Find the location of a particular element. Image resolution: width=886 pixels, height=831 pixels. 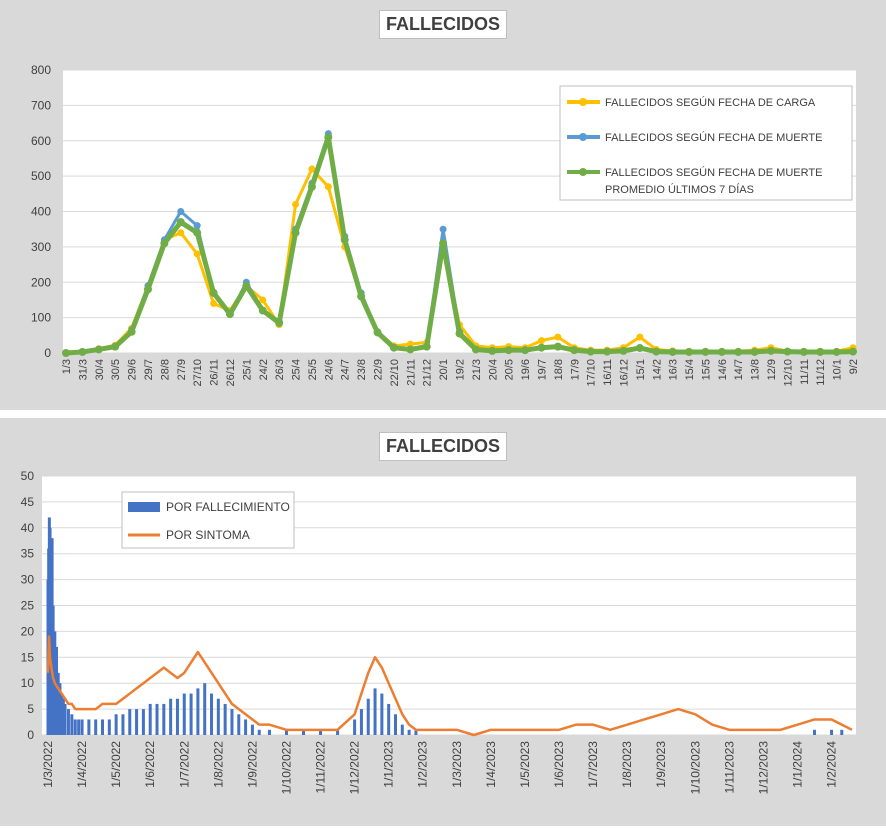

x-tick-label: 16/12 is located at coordinates (624, 373).